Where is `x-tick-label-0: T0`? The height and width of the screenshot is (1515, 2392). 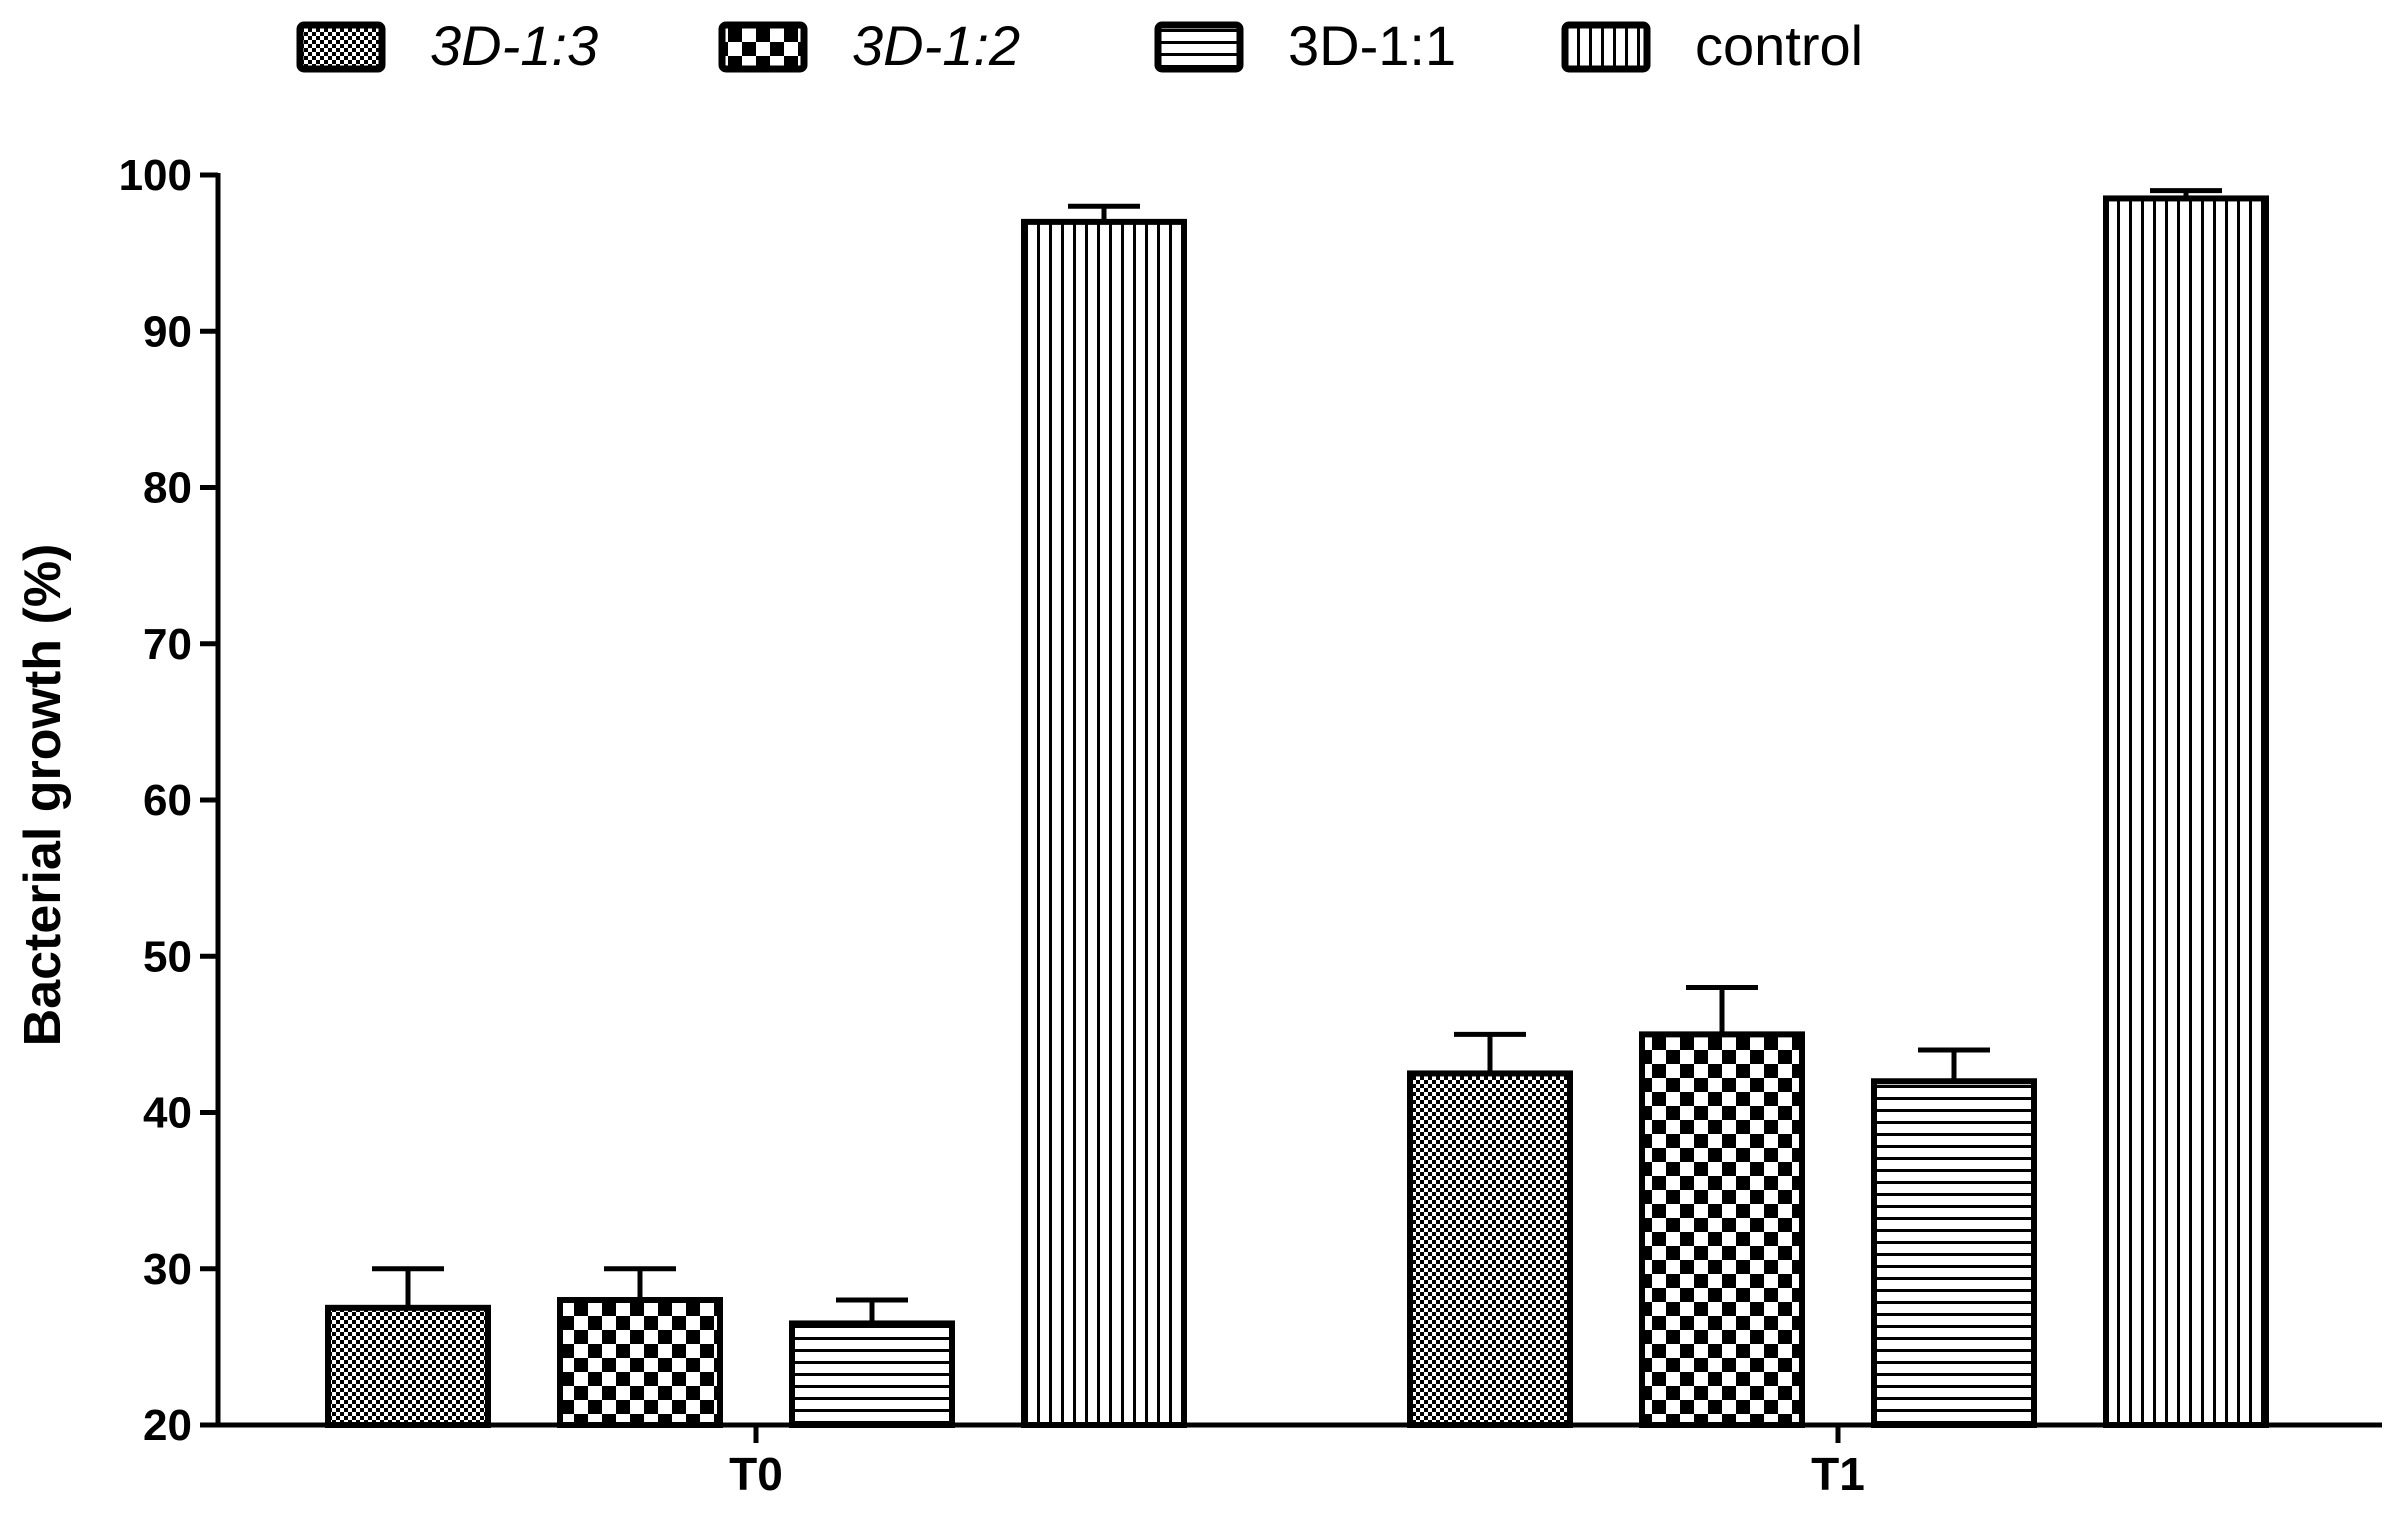
x-tick-label-0: T0 is located at coordinates (756, 1474).